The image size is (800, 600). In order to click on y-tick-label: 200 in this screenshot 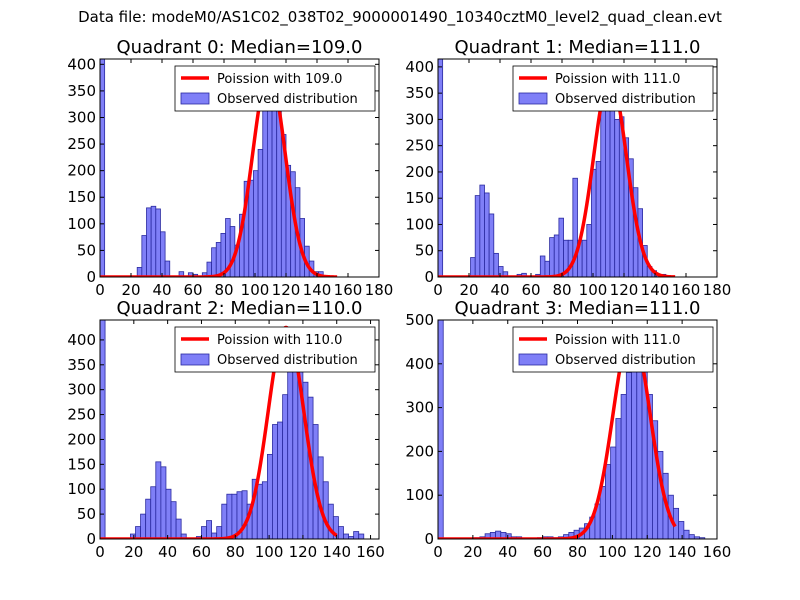, I will do `click(419, 172)`.